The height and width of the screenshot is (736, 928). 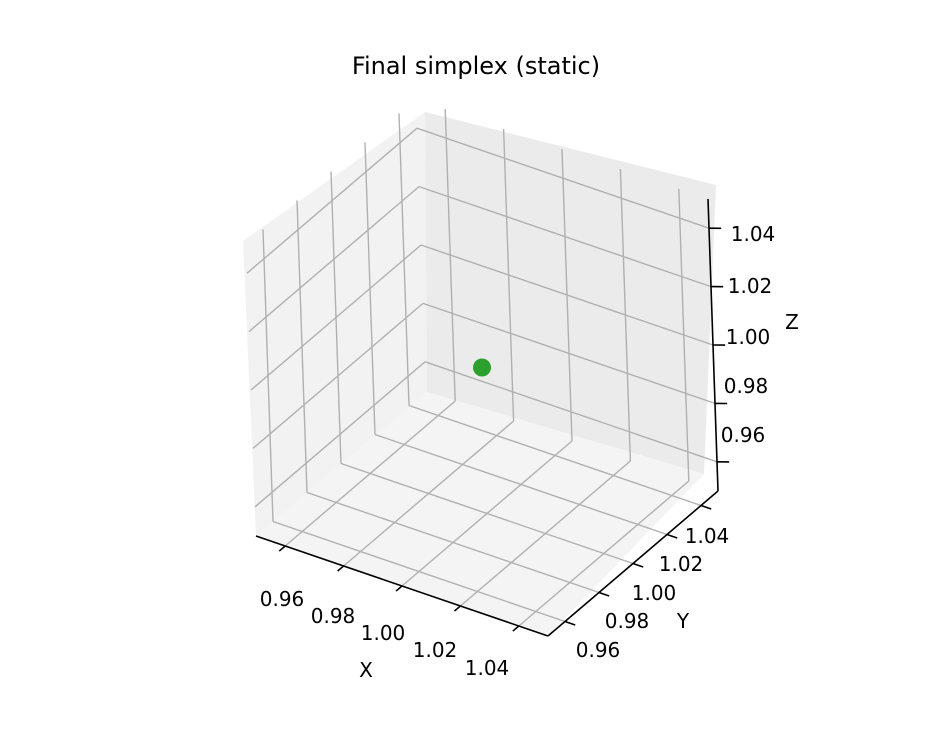 I want to click on x-tick-label-4: 1.04, so click(x=487, y=668).